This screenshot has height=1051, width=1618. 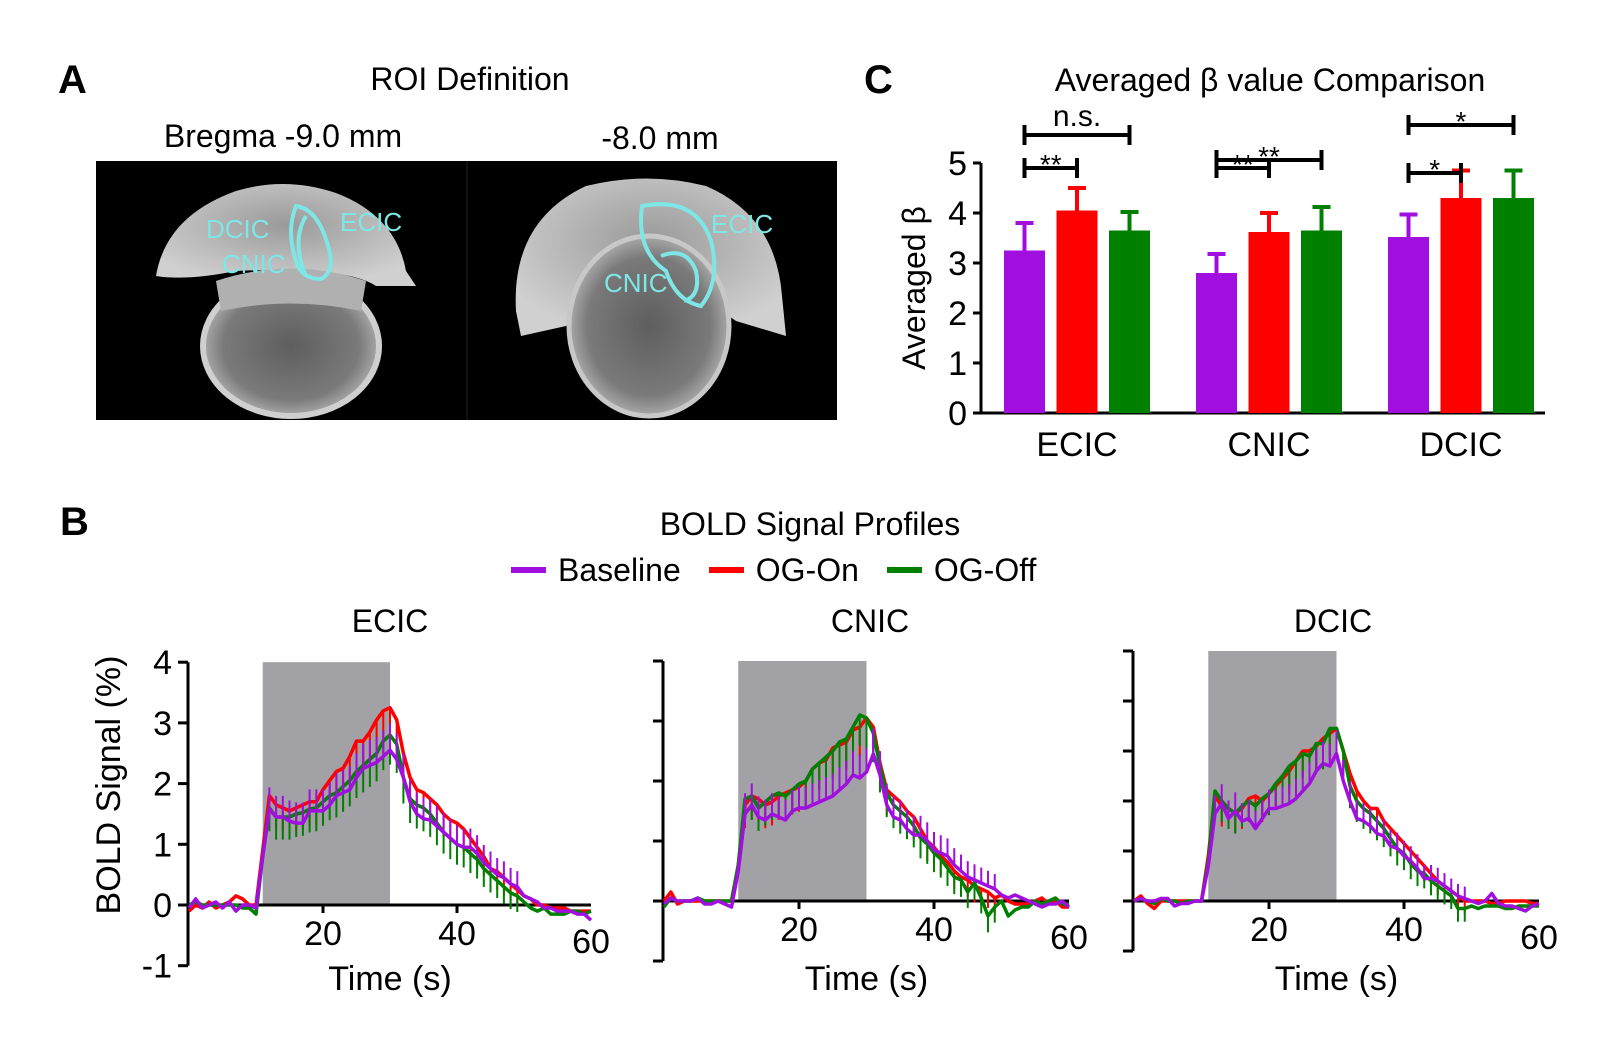 I want to click on y-tick-label: 5, so click(x=957, y=164).